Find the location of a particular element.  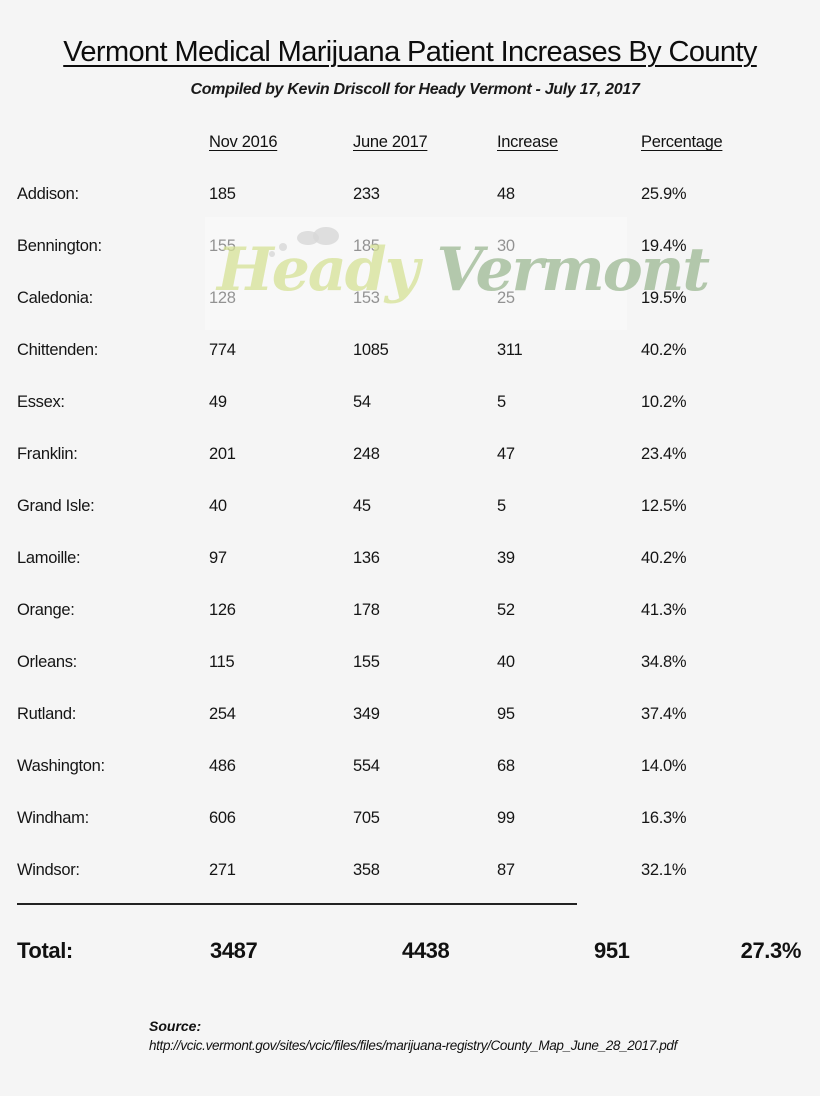

percentage-value: 37.4% is located at coordinates (664, 714).